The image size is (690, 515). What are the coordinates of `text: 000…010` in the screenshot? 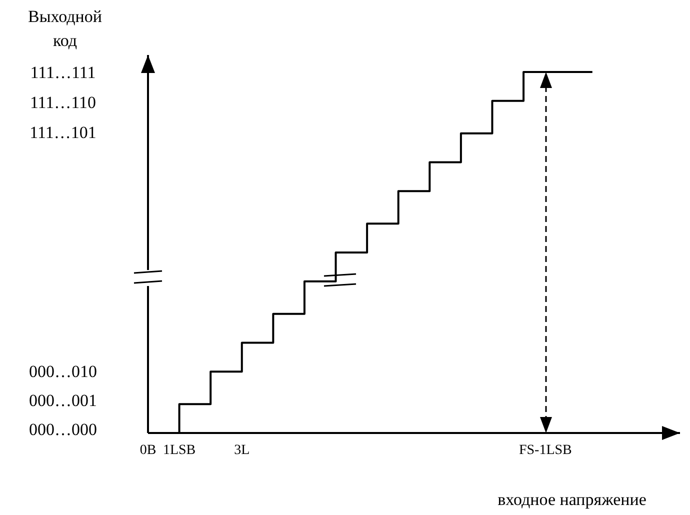 It's located at (63, 371).